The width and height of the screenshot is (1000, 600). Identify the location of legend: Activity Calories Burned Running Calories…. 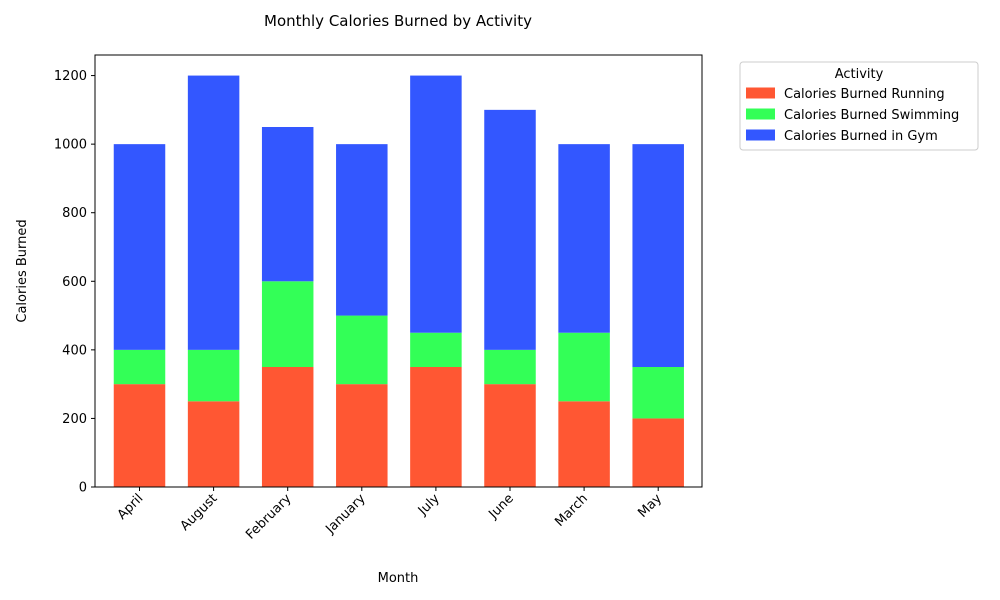
(859, 106).